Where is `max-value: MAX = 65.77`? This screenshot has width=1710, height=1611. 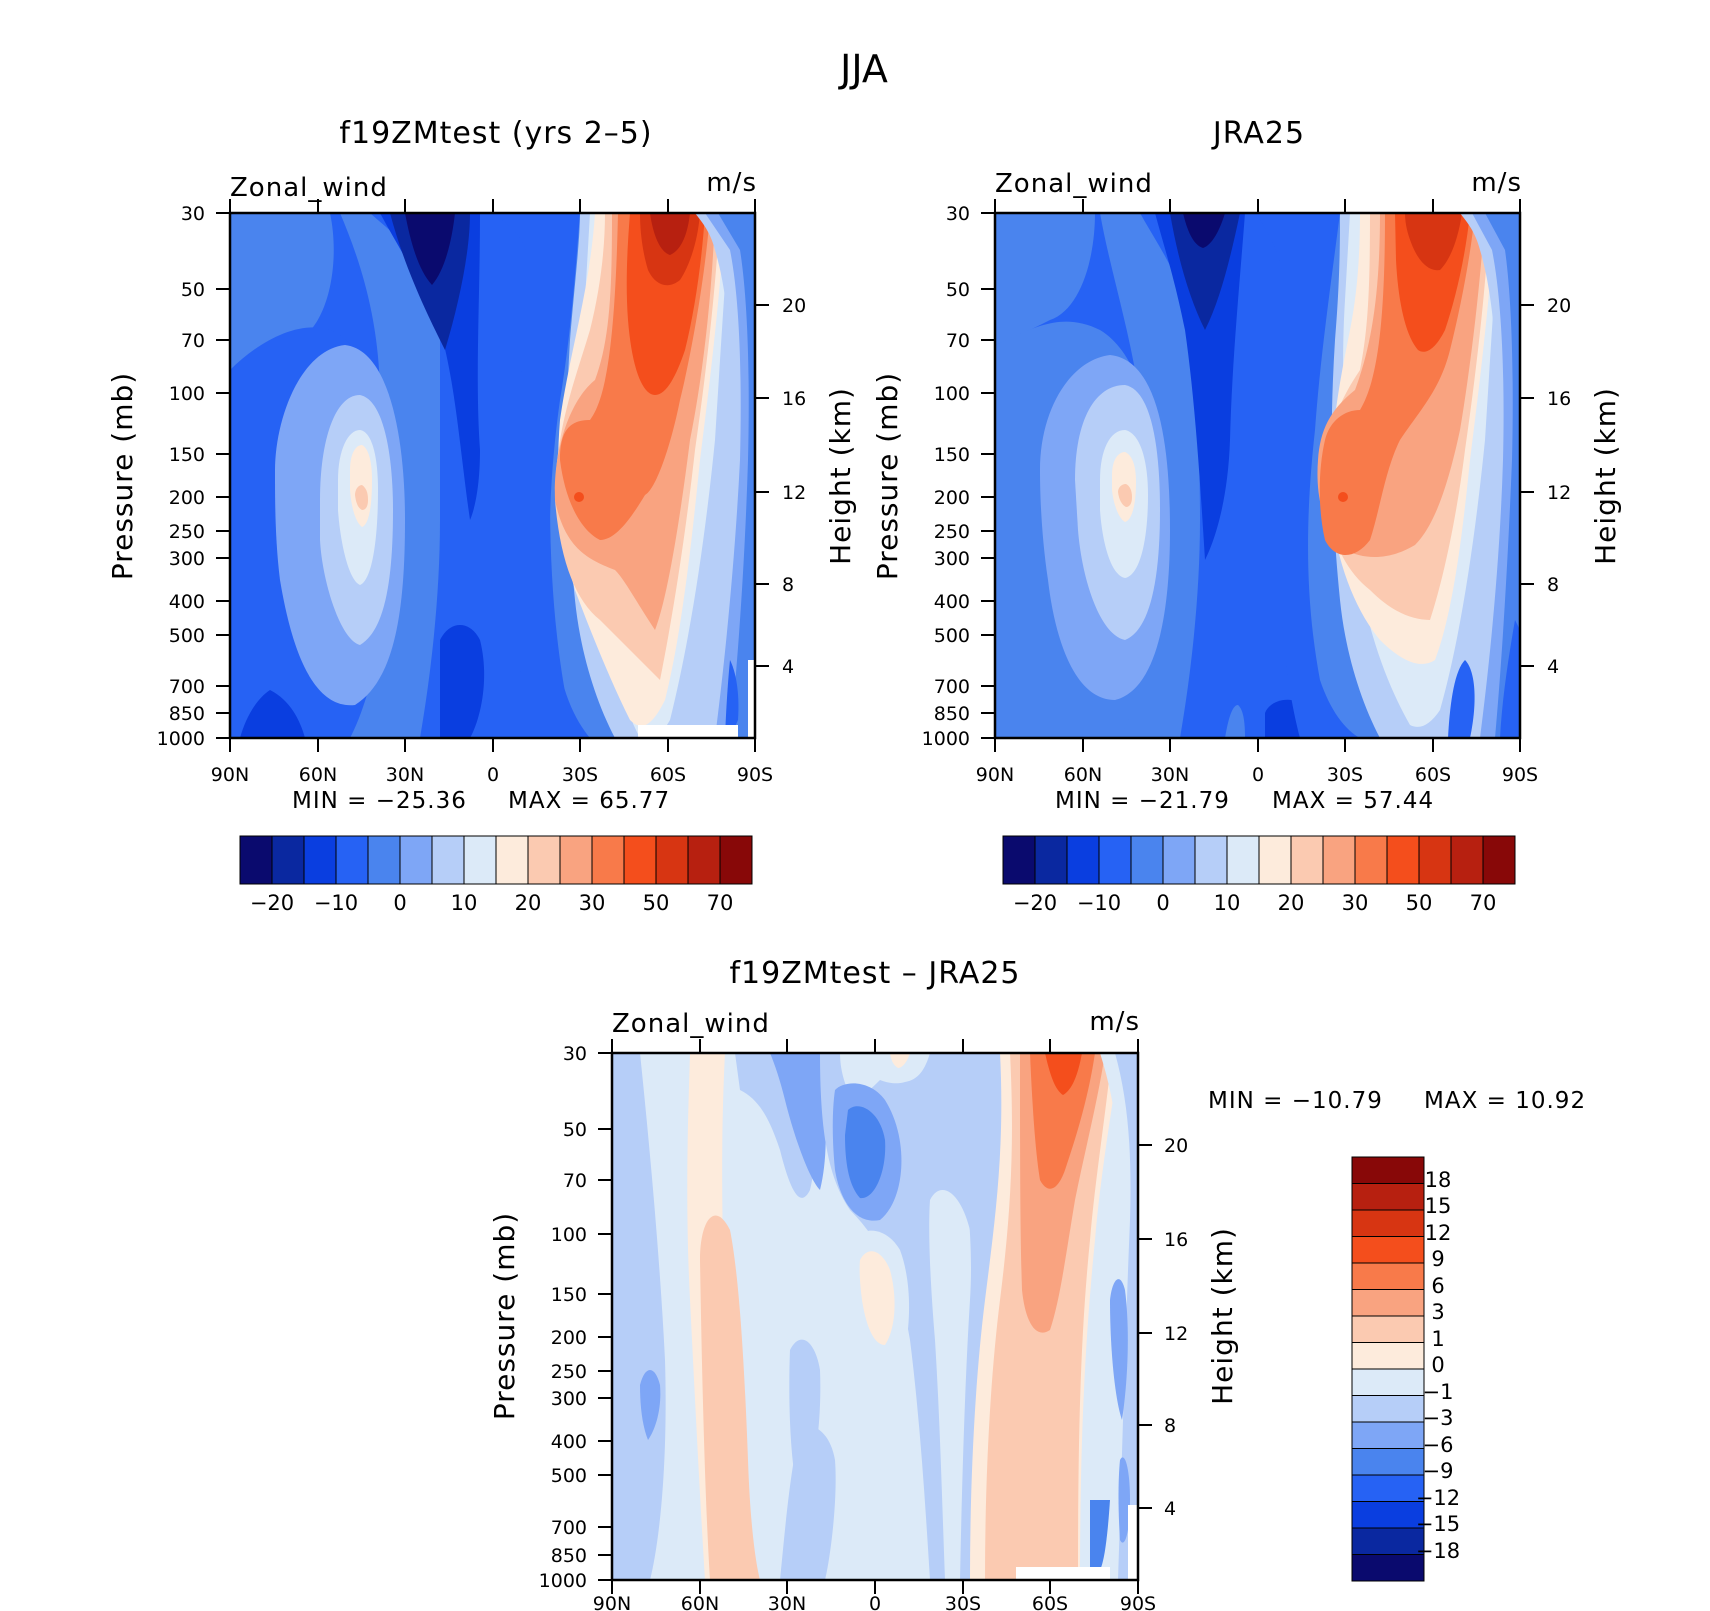
max-value: MAX = 65.77 is located at coordinates (589, 801).